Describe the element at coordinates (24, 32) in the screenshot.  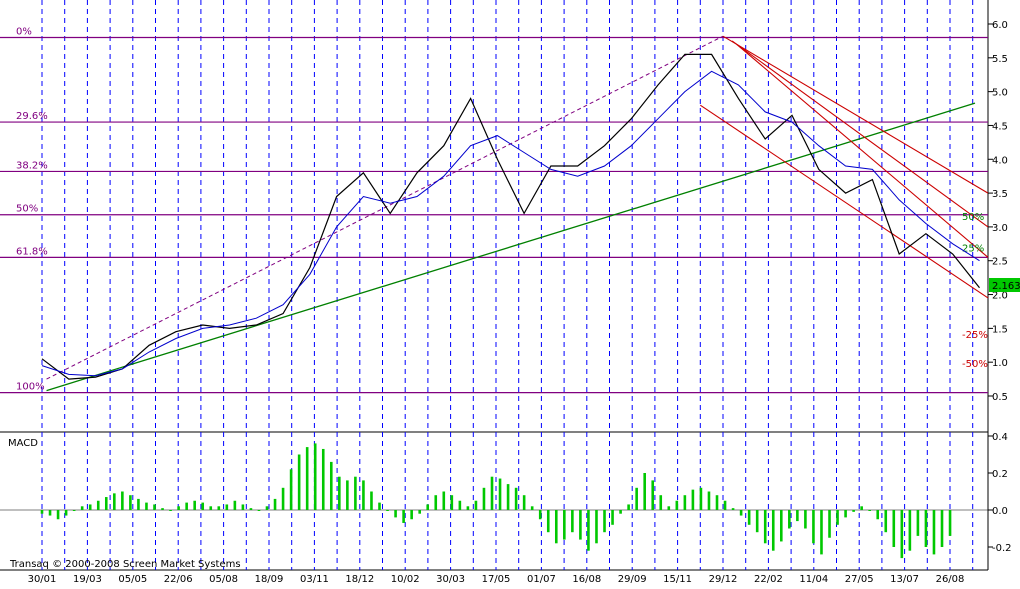
I see `fibonacci-level-label: 0%` at that location.